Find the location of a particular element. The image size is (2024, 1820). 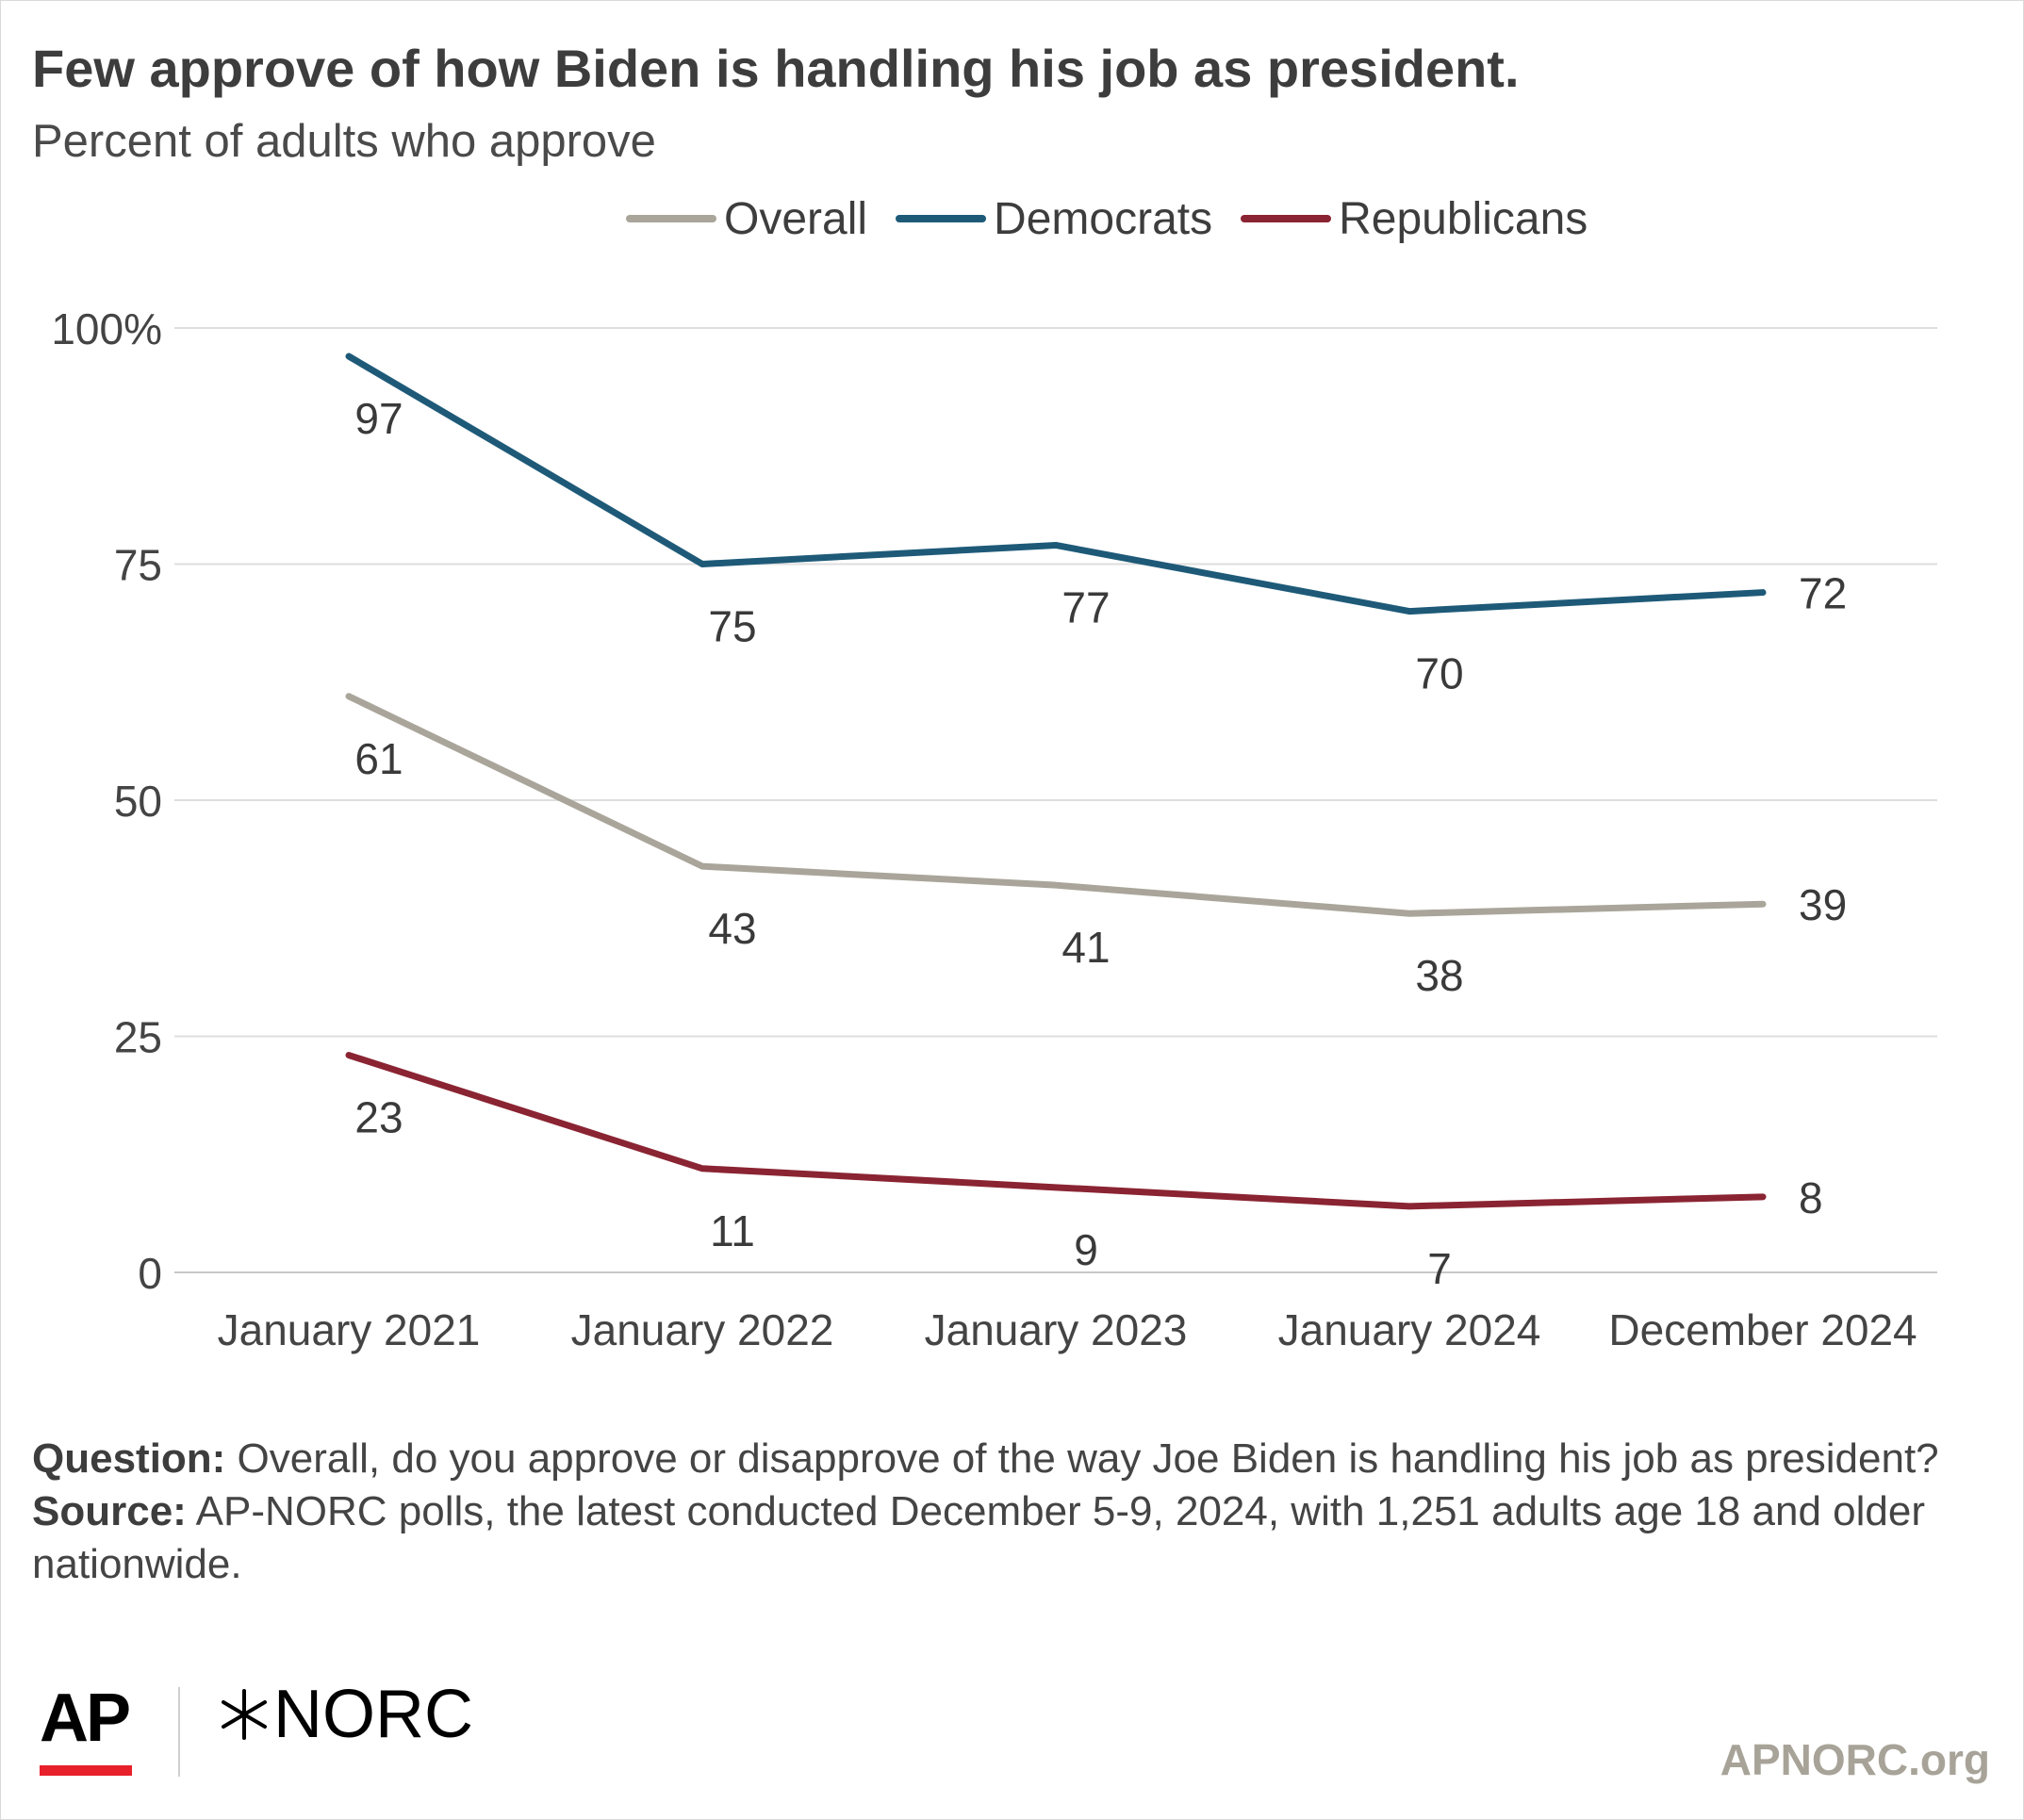

legend-label-democrats: Democrats is located at coordinates (1103, 218).